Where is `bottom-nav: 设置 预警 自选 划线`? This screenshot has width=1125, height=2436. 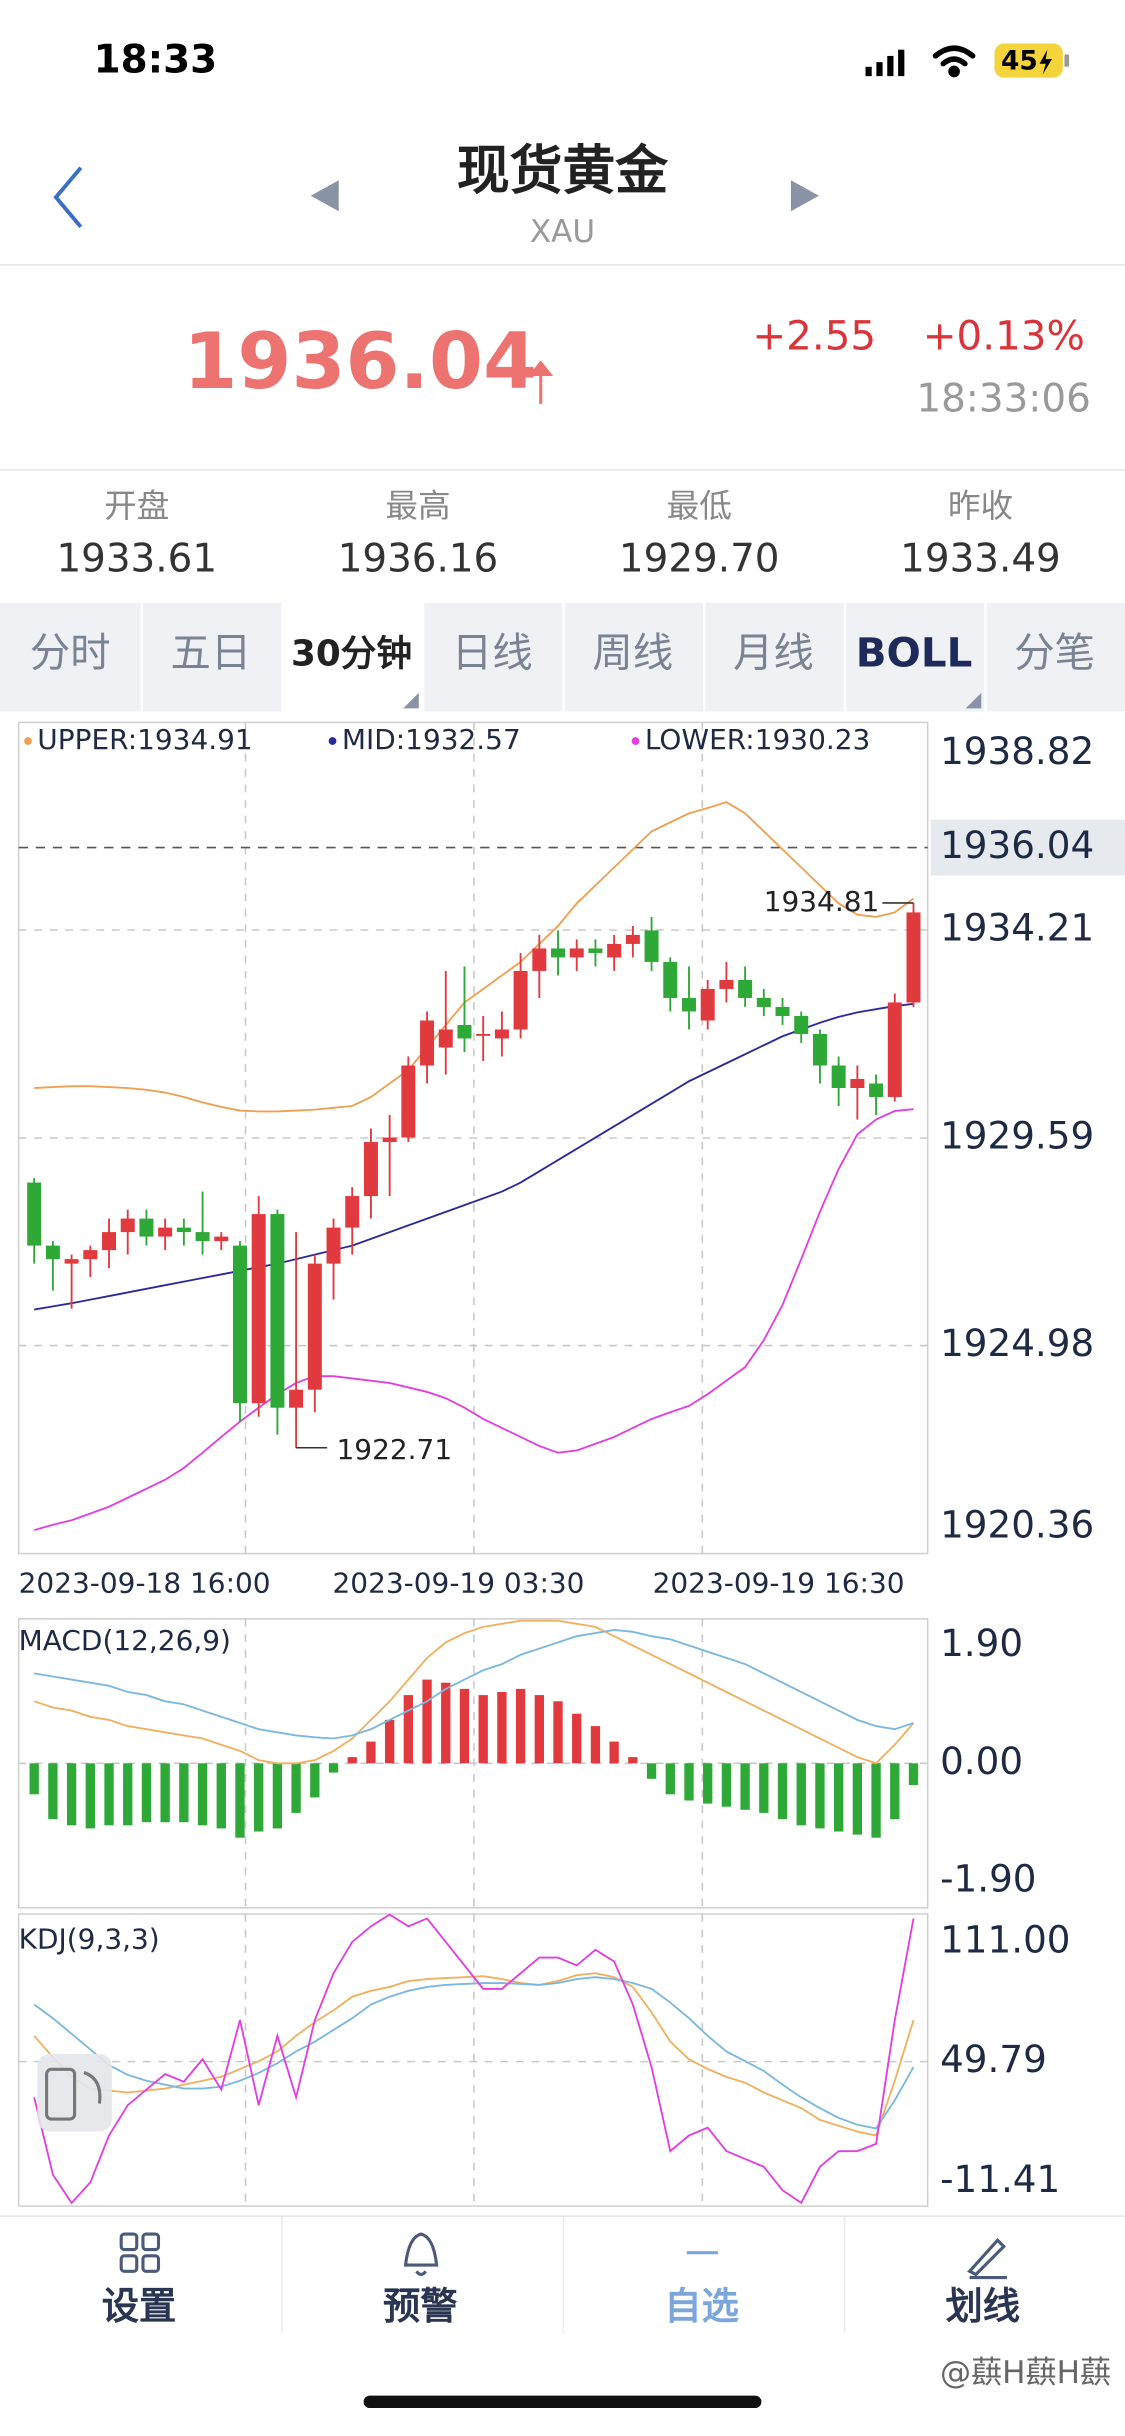 bottom-nav: 设置 预警 自选 划线 is located at coordinates (561, 2275).